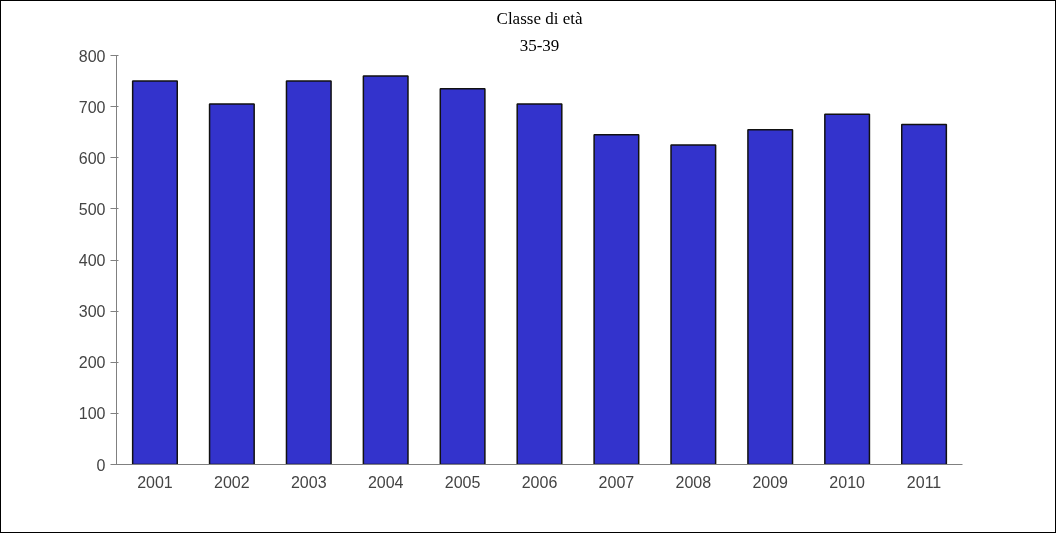 This screenshot has height=537, width=1060. I want to click on y-tick-label: 100, so click(92, 414).